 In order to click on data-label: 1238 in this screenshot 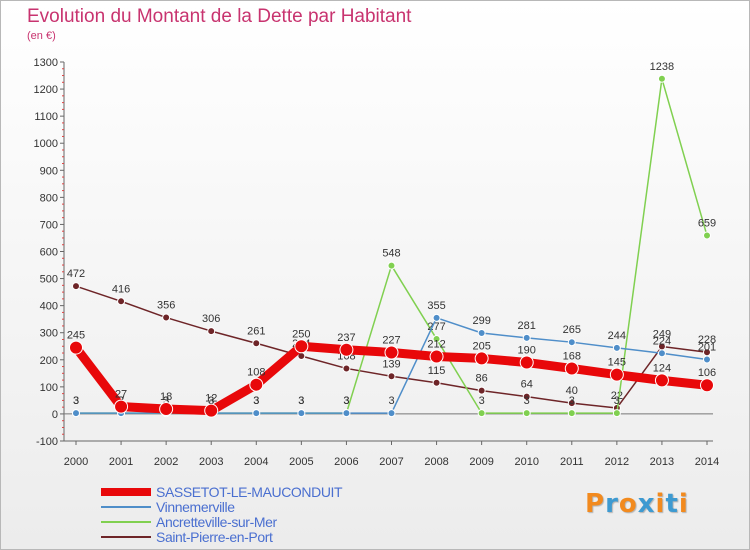, I will do `click(662, 67)`.